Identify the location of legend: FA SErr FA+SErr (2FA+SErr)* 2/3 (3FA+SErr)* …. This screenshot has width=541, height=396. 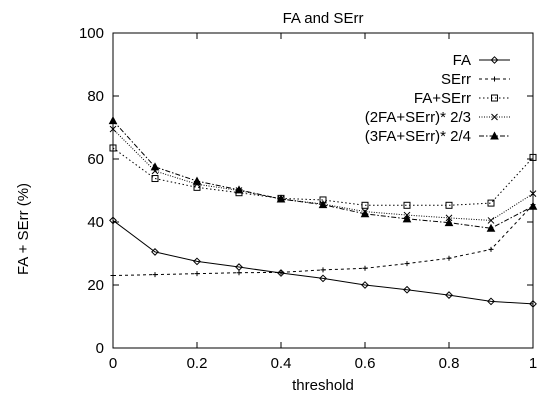
(437, 98).